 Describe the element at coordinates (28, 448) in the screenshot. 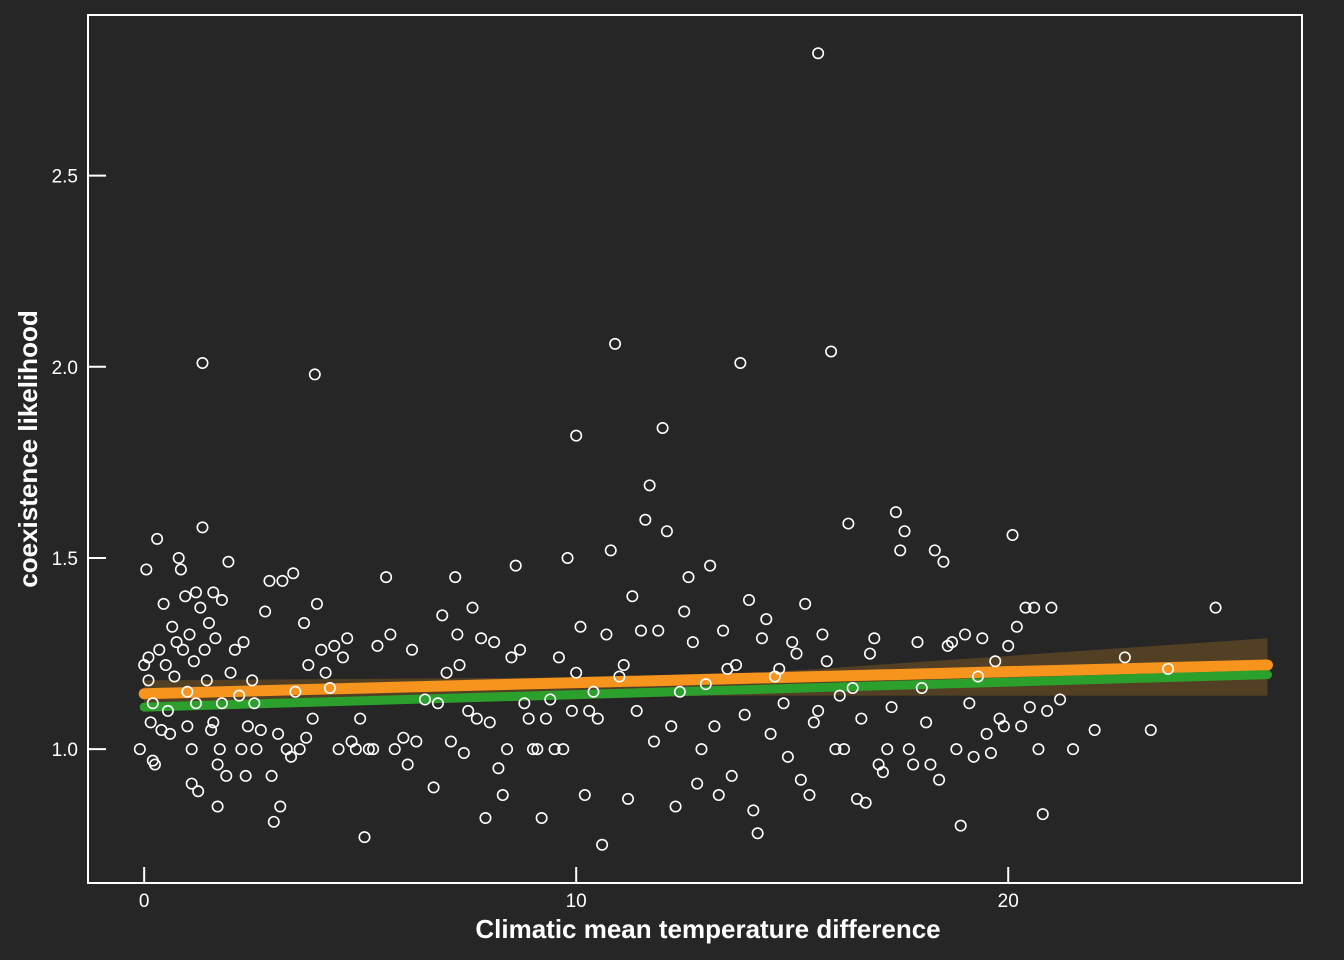

I see `y-axis-title: coexistence likelihood` at that location.